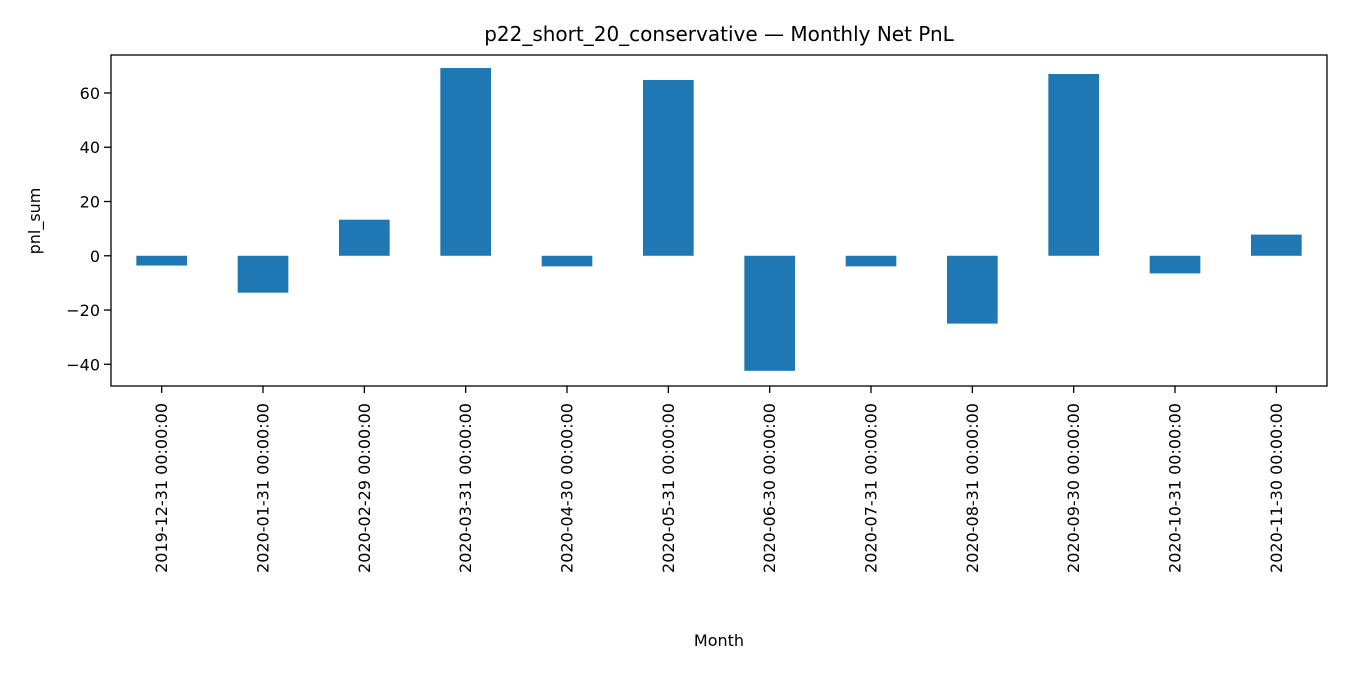 Image resolution: width=1350 pixels, height=675 pixels. What do you see at coordinates (769, 488) in the screenshot?
I see `x-tick-label: 2020-06-30 00:00:00` at bounding box center [769, 488].